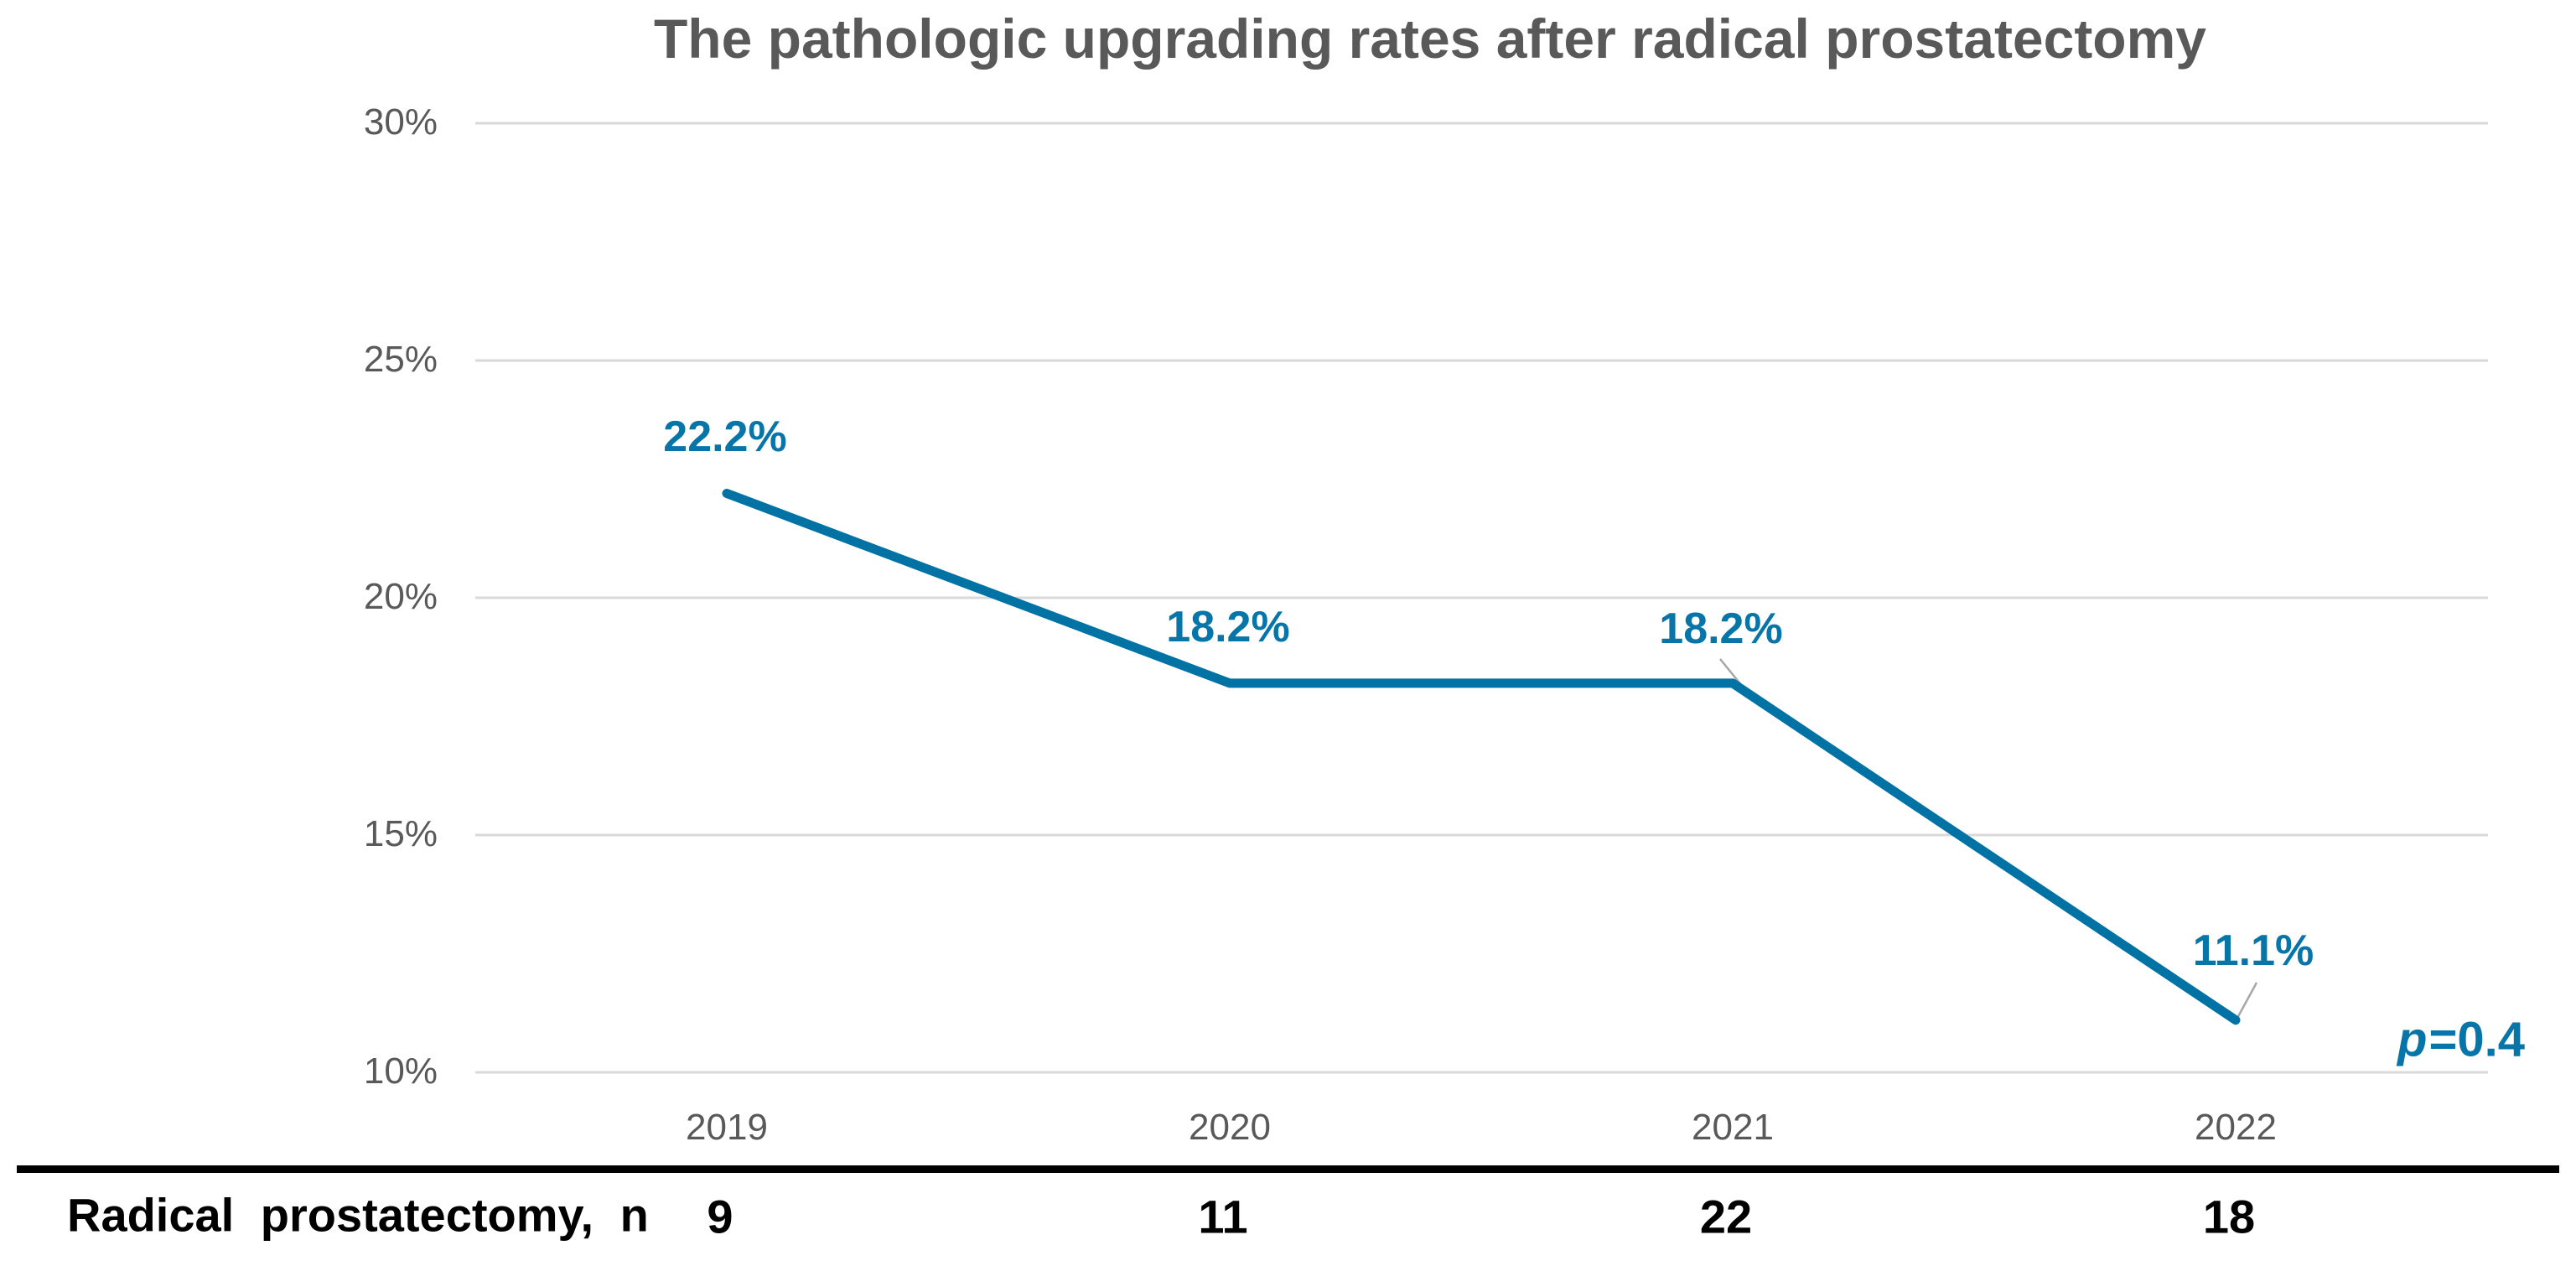 This screenshot has width=2576, height=1266. I want to click on p-value-text: =0.4, so click(2476, 1039).